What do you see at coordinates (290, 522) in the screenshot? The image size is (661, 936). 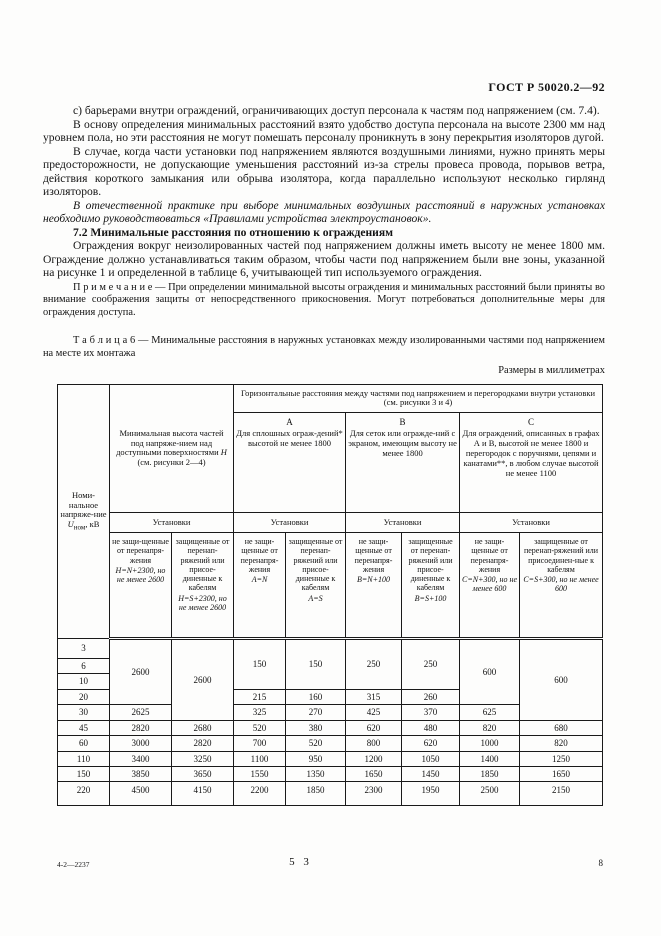 I see `installations-header-a: Установки` at bounding box center [290, 522].